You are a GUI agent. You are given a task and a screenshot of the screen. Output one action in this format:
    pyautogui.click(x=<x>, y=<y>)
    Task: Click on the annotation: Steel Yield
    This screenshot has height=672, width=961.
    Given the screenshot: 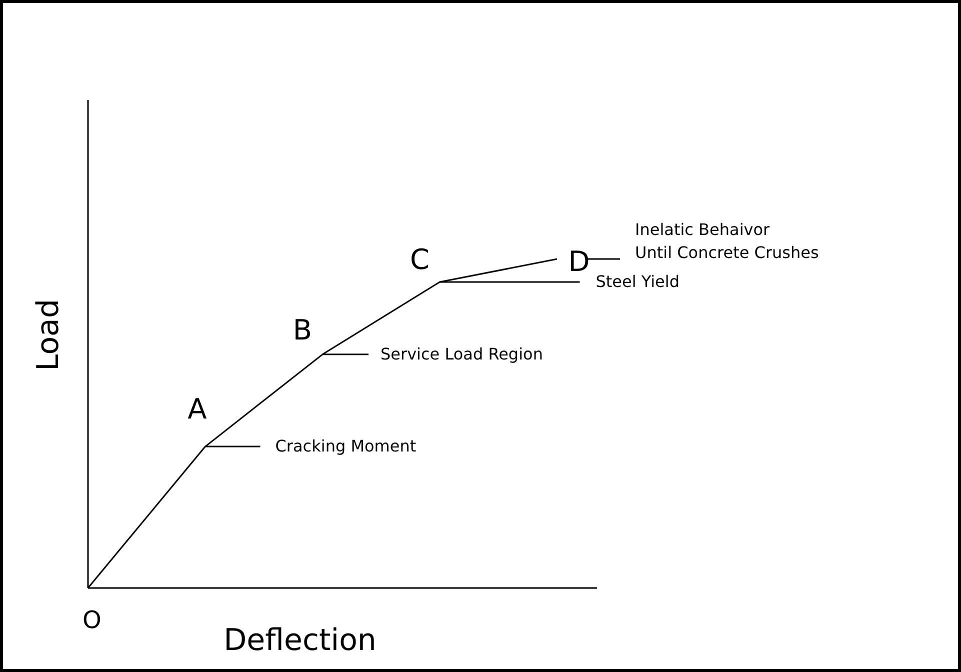 What is the action you would take?
    pyautogui.click(x=638, y=282)
    